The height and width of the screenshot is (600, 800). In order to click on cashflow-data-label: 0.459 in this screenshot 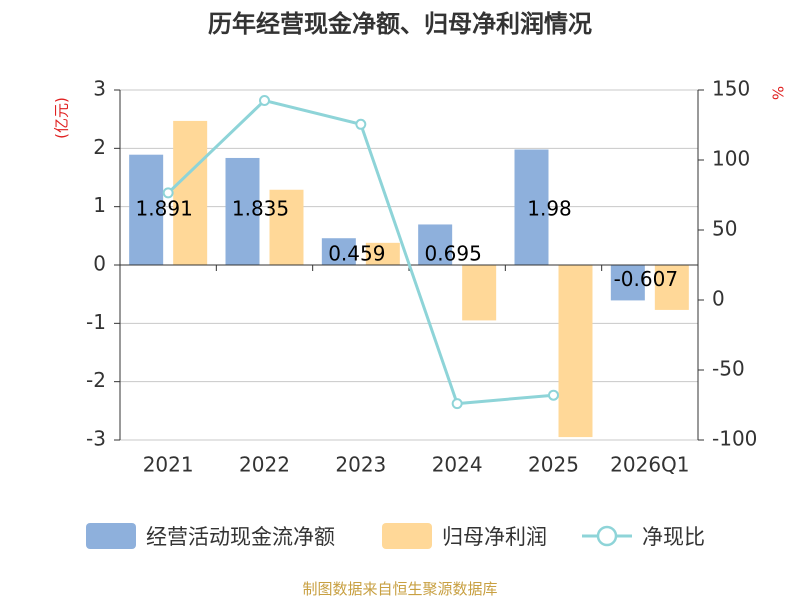, I will do `click(356, 254)`.